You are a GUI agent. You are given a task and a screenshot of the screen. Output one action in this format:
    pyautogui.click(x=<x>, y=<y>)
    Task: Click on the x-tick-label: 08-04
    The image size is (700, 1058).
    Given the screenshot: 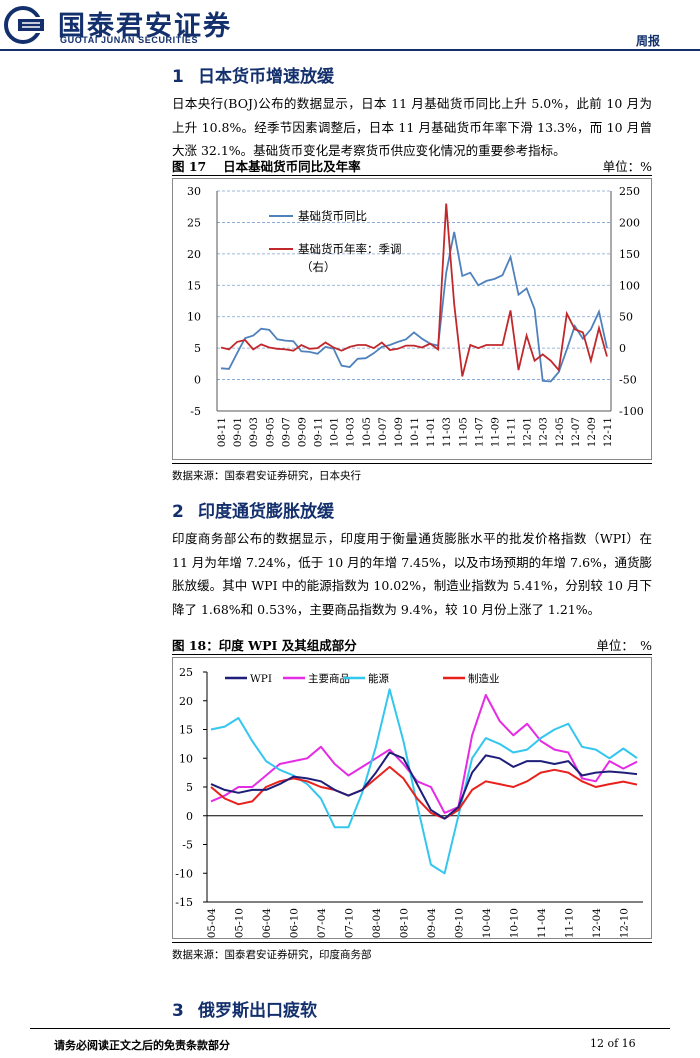 What is the action you would take?
    pyautogui.click(x=377, y=923)
    